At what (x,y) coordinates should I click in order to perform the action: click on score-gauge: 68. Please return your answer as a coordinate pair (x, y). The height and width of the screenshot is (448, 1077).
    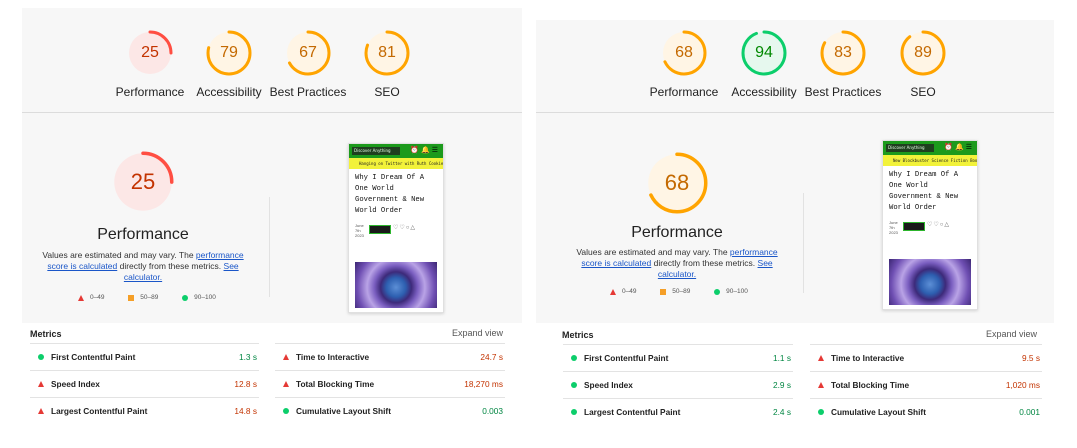
    Looking at the image, I should click on (684, 53).